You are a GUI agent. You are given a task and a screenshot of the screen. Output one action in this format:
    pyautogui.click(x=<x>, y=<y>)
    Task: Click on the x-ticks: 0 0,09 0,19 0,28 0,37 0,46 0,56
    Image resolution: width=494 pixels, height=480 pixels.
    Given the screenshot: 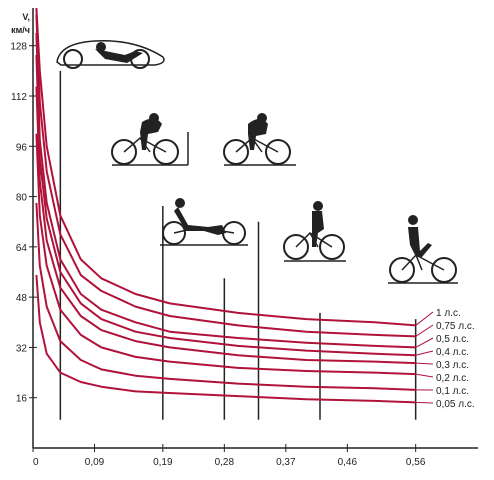 What is the action you would take?
    pyautogui.click(x=229, y=456)
    